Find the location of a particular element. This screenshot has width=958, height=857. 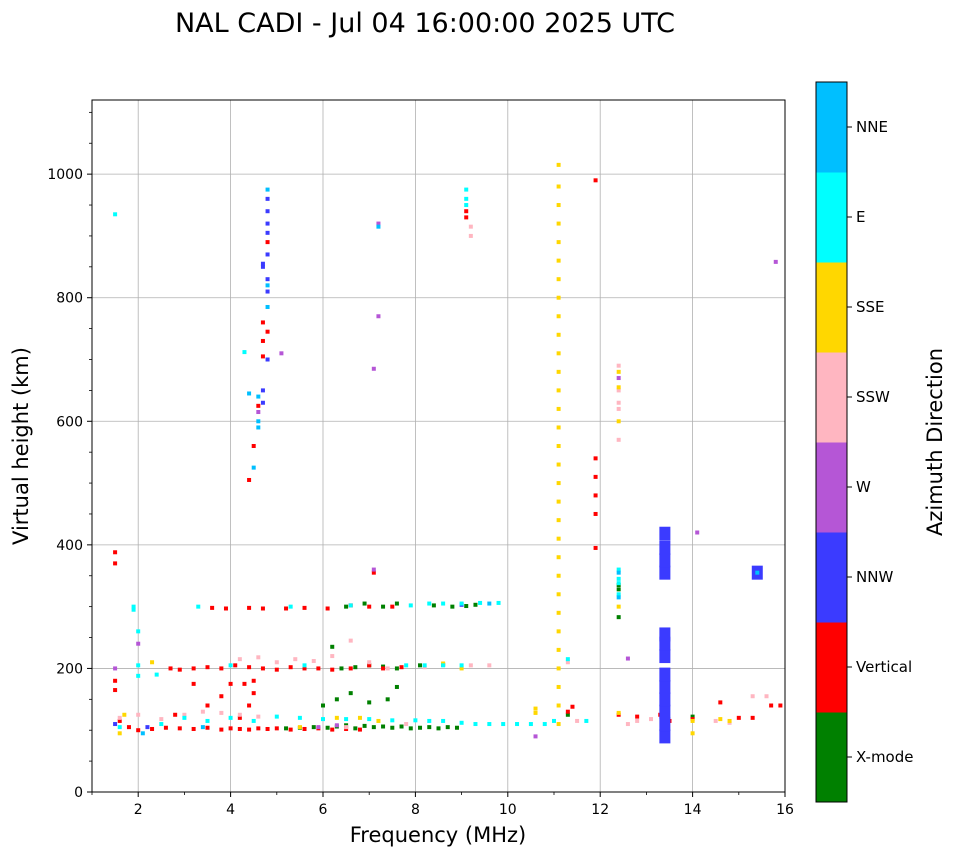

colorbar-frame is located at coordinates (831, 442).